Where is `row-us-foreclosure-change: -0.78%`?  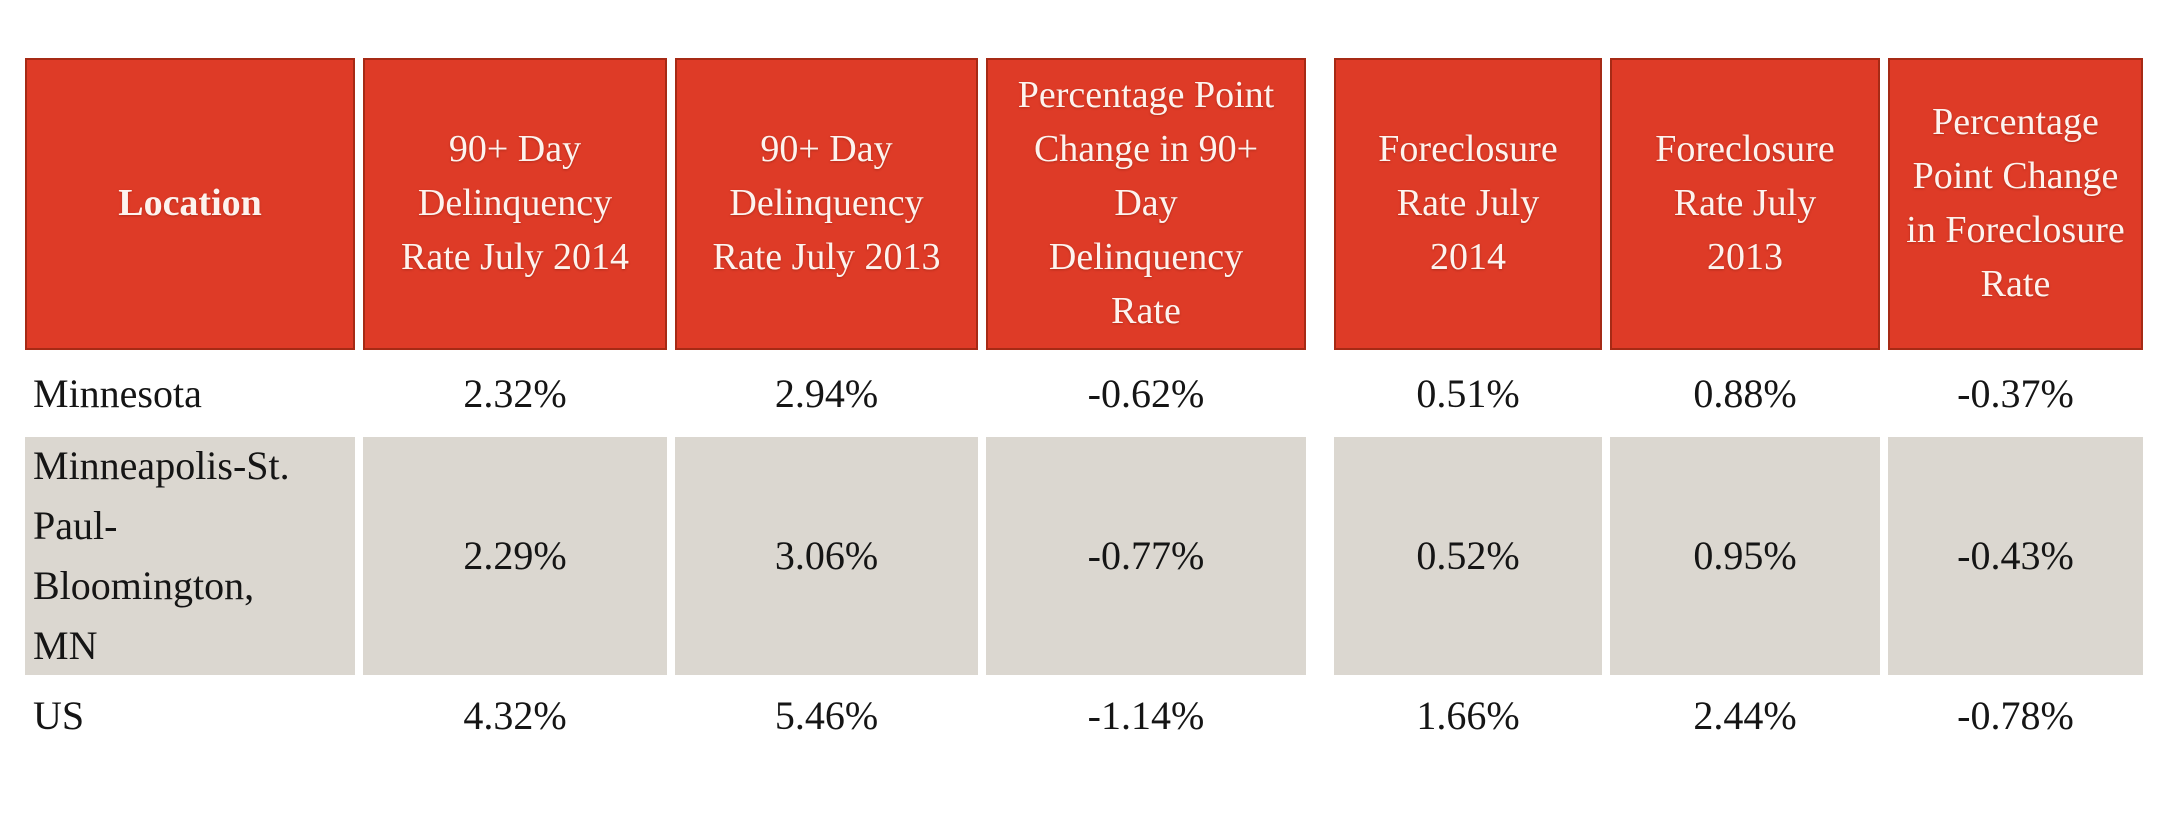 row-us-foreclosure-change: -0.78% is located at coordinates (2015, 715).